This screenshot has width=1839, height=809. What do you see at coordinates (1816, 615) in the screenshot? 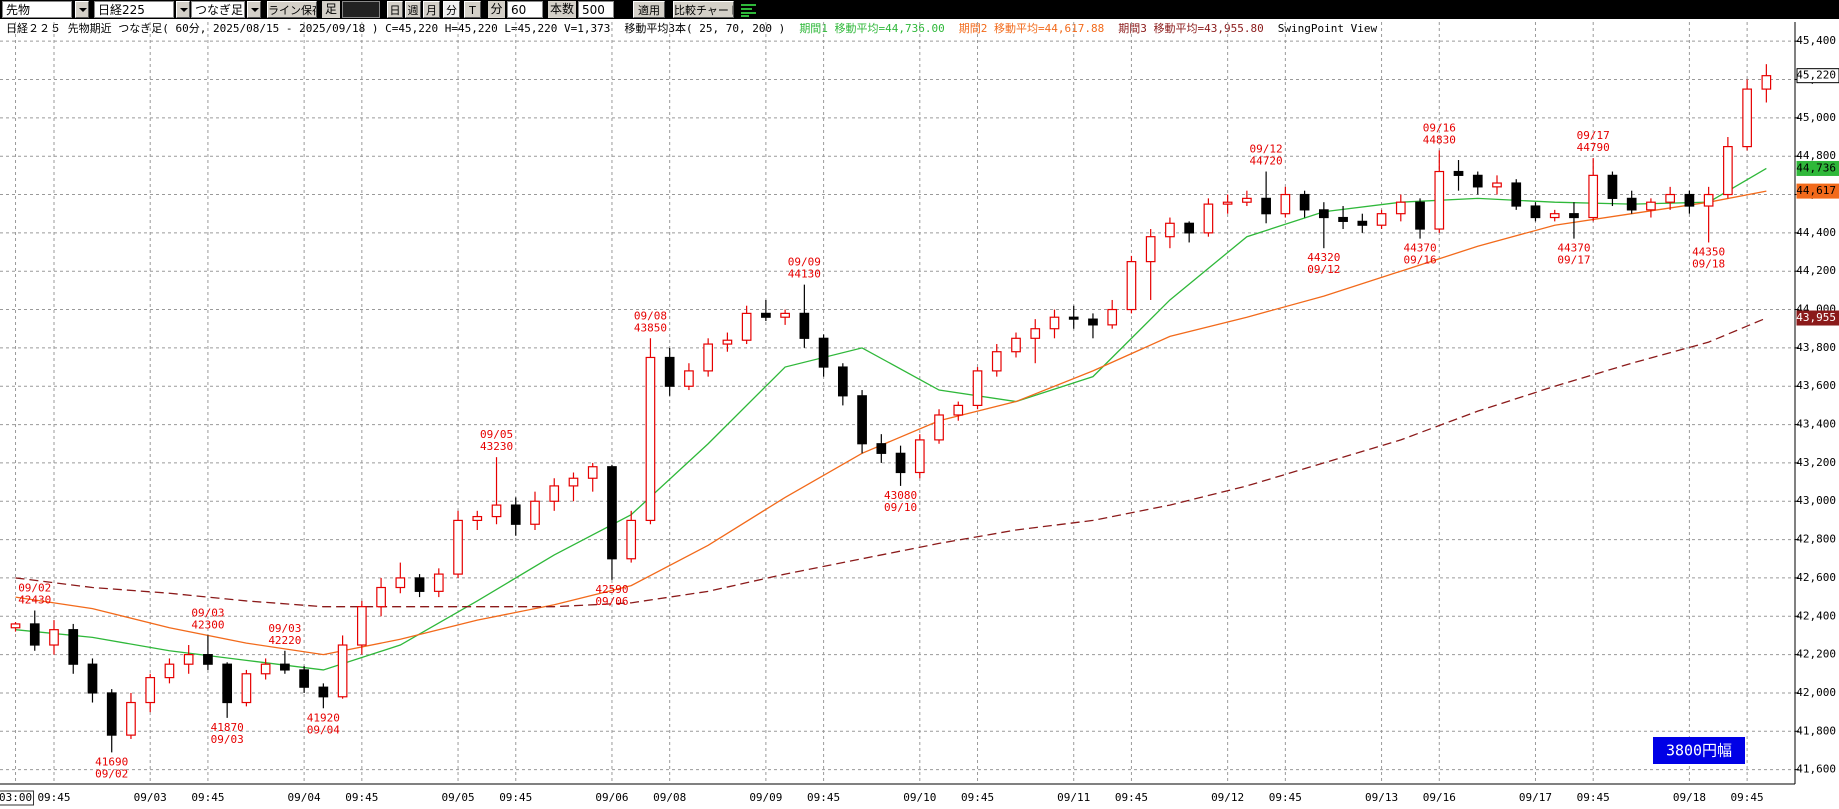
I see `y-tick-label: 42,400` at bounding box center [1816, 615].